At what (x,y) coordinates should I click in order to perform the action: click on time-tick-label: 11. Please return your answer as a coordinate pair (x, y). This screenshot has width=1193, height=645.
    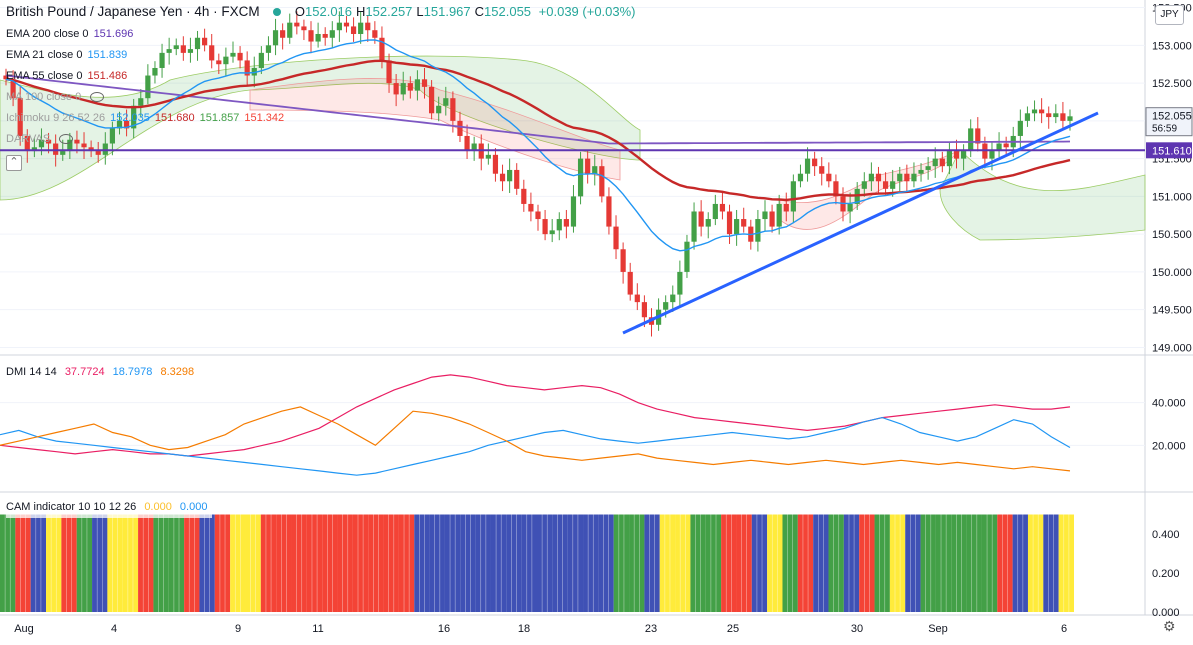
    Looking at the image, I should click on (317, 629).